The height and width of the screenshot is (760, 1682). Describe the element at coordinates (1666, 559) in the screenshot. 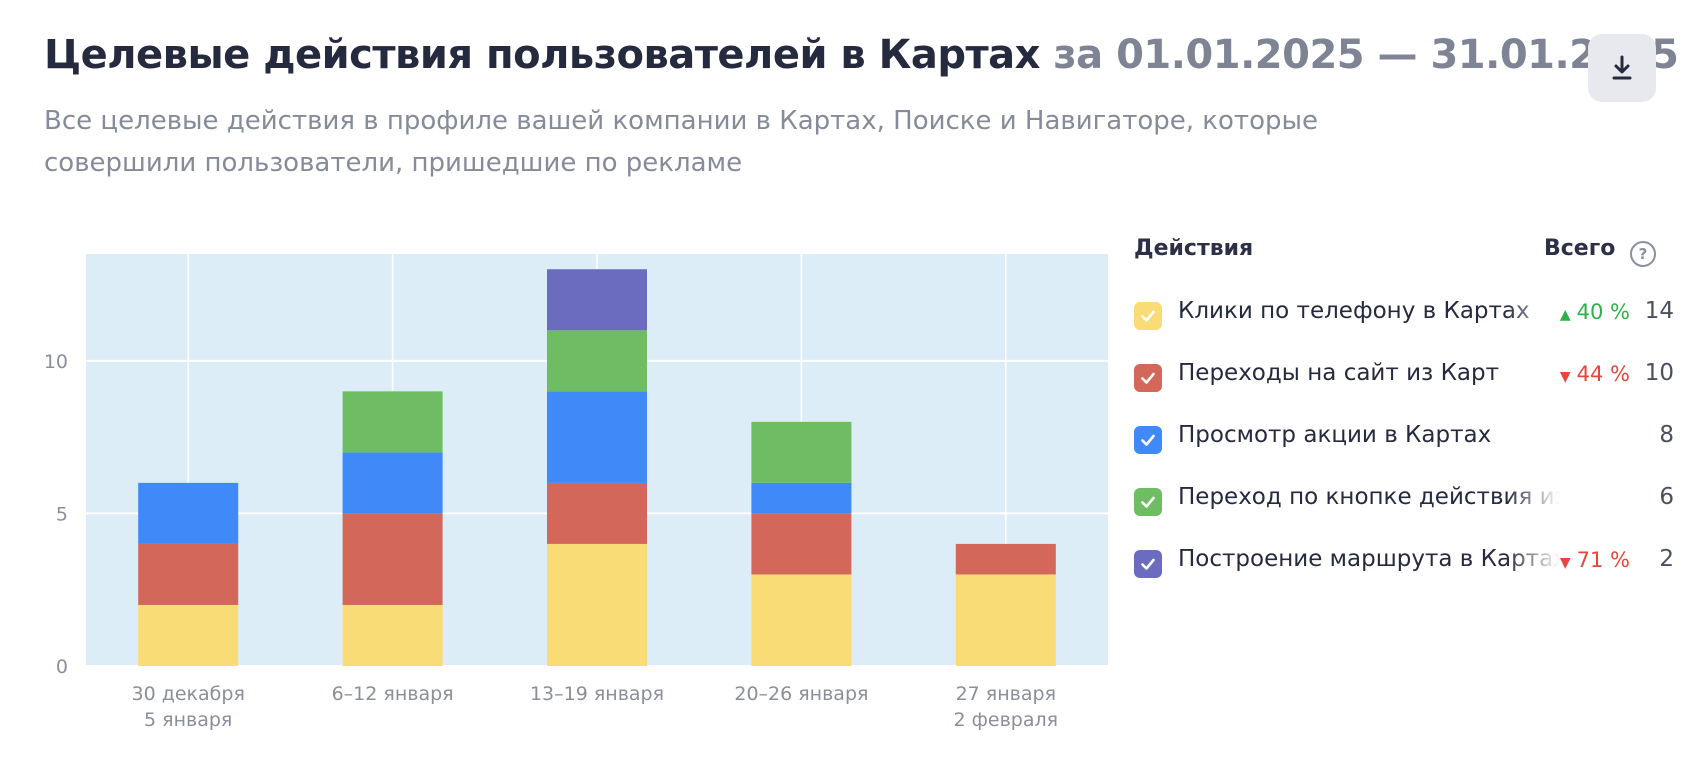

I see `legend-item-total: 2` at that location.